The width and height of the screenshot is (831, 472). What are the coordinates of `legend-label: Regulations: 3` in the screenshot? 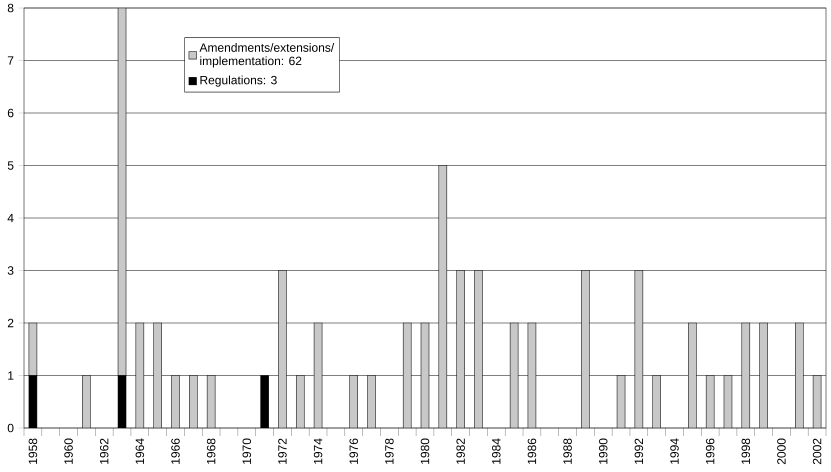 It's located at (238, 81).